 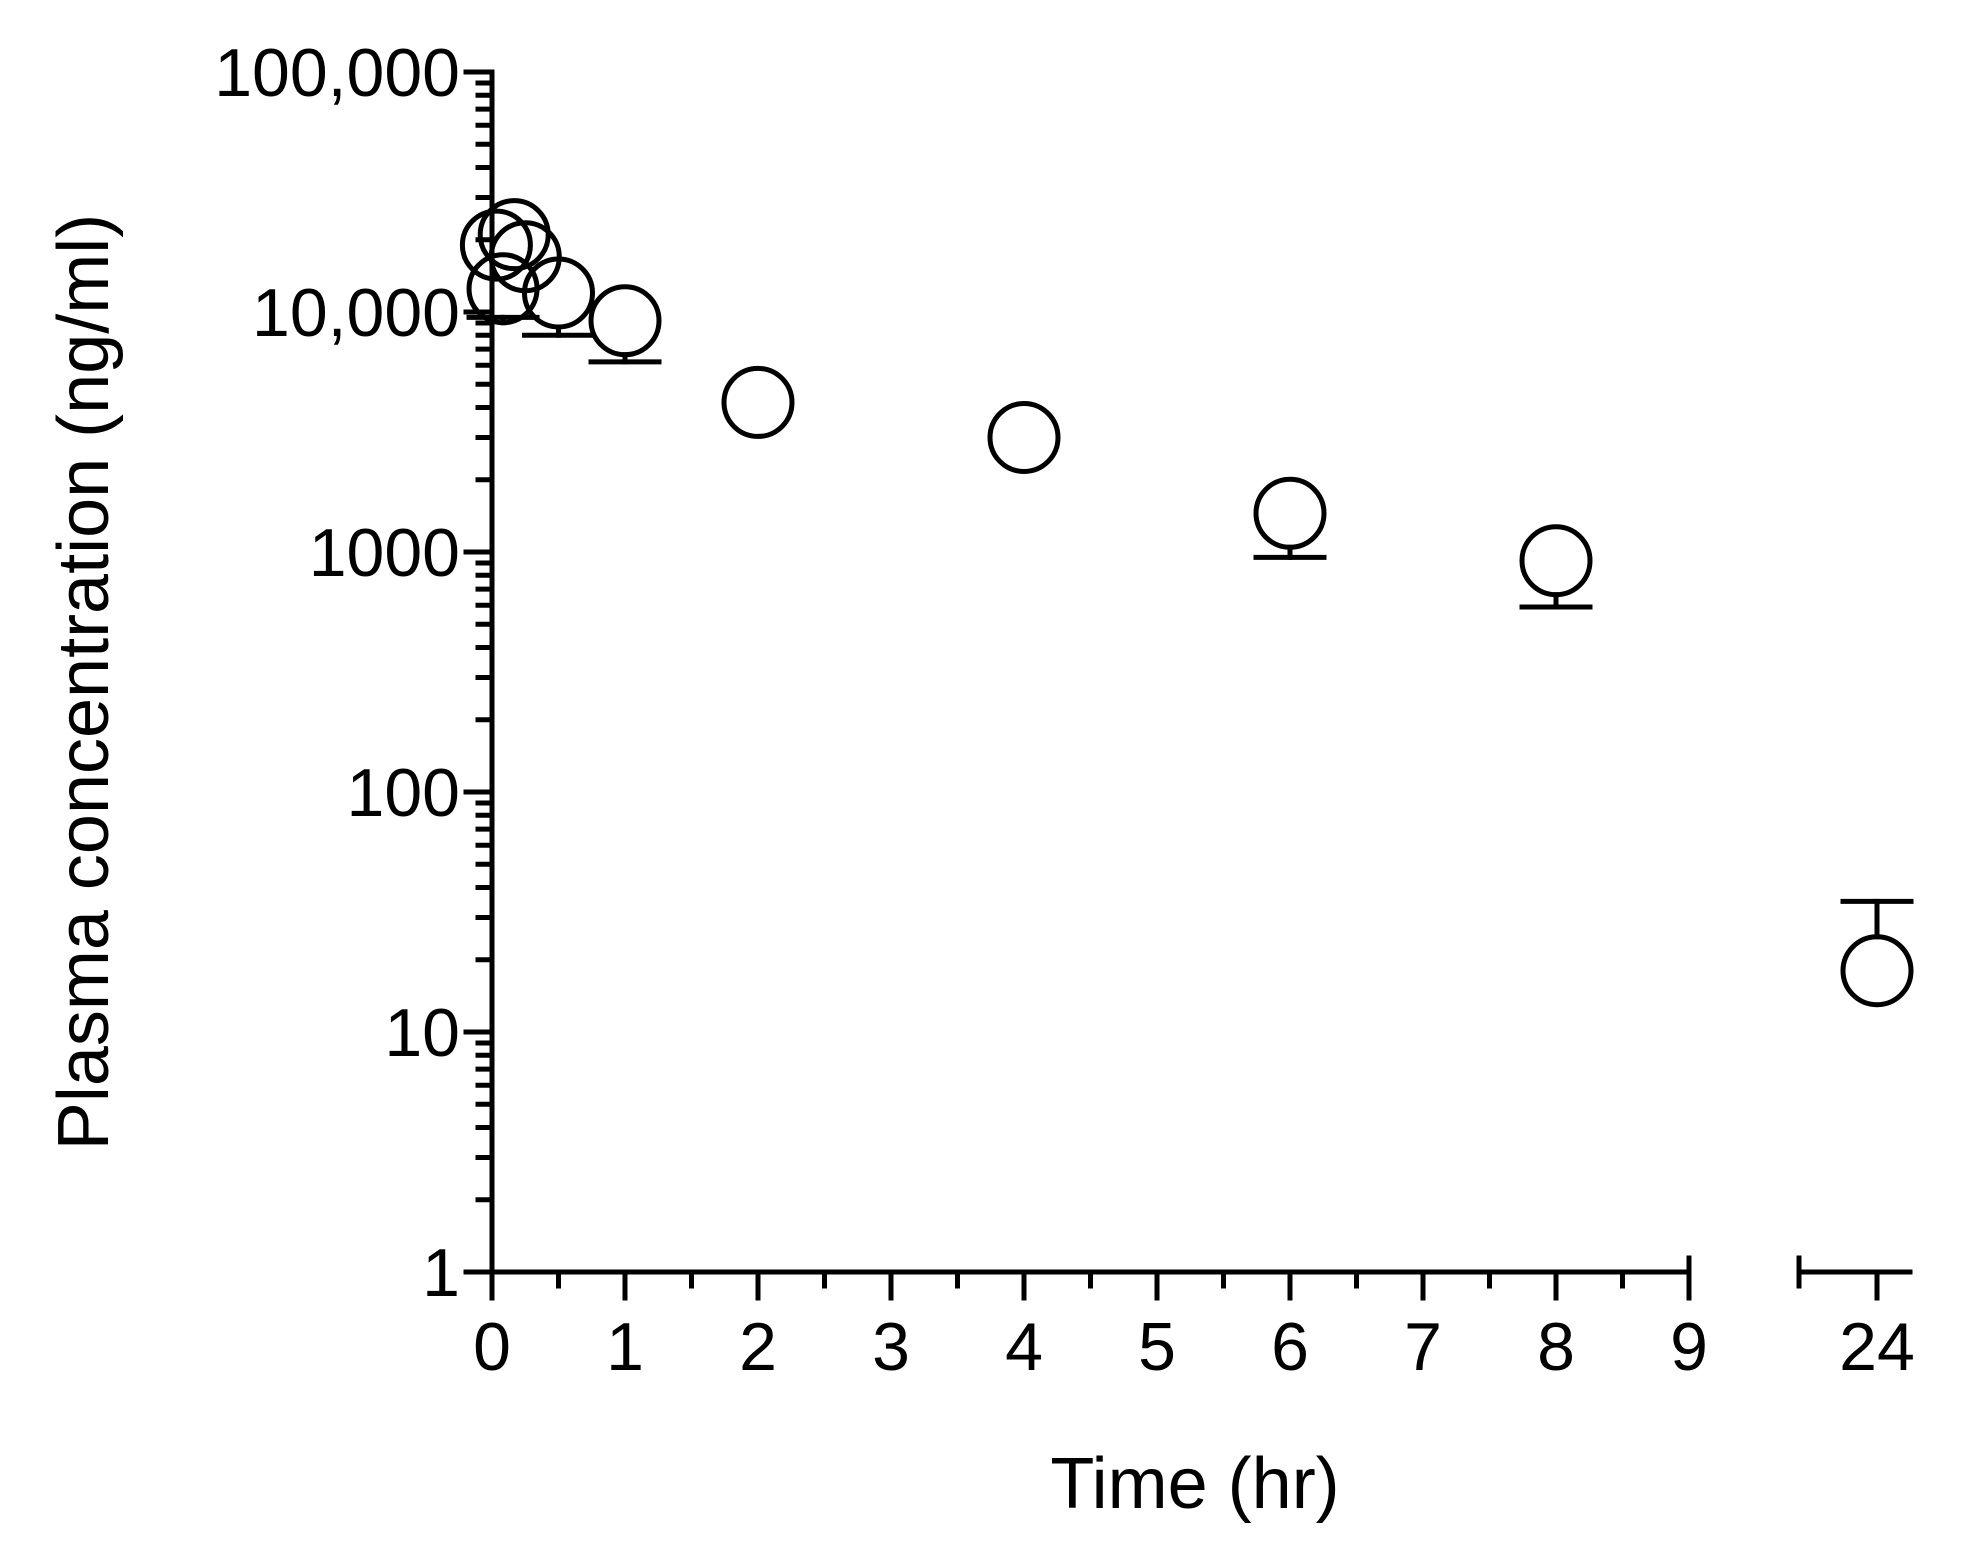 What do you see at coordinates (1024, 1347) in the screenshot?
I see `x-tick-label: 4` at bounding box center [1024, 1347].